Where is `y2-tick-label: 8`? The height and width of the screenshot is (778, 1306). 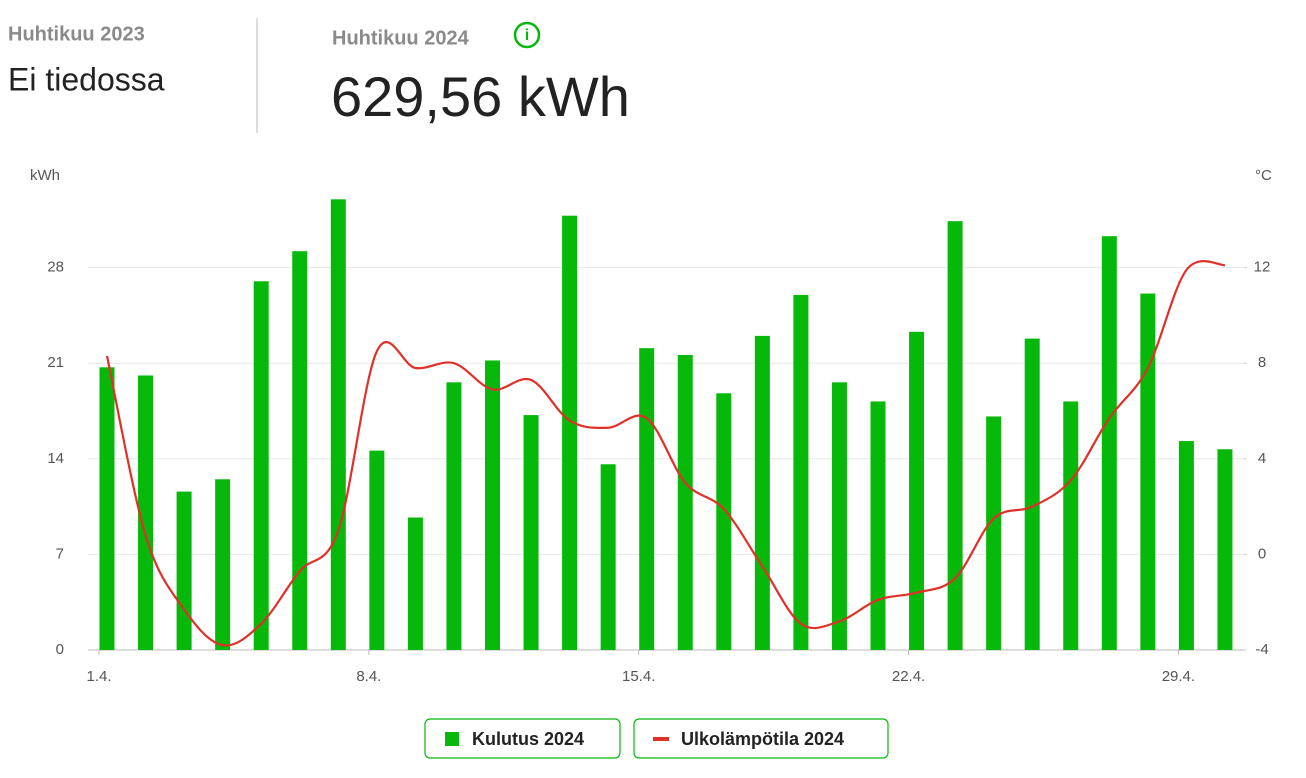
y2-tick-label: 8 is located at coordinates (1262, 362).